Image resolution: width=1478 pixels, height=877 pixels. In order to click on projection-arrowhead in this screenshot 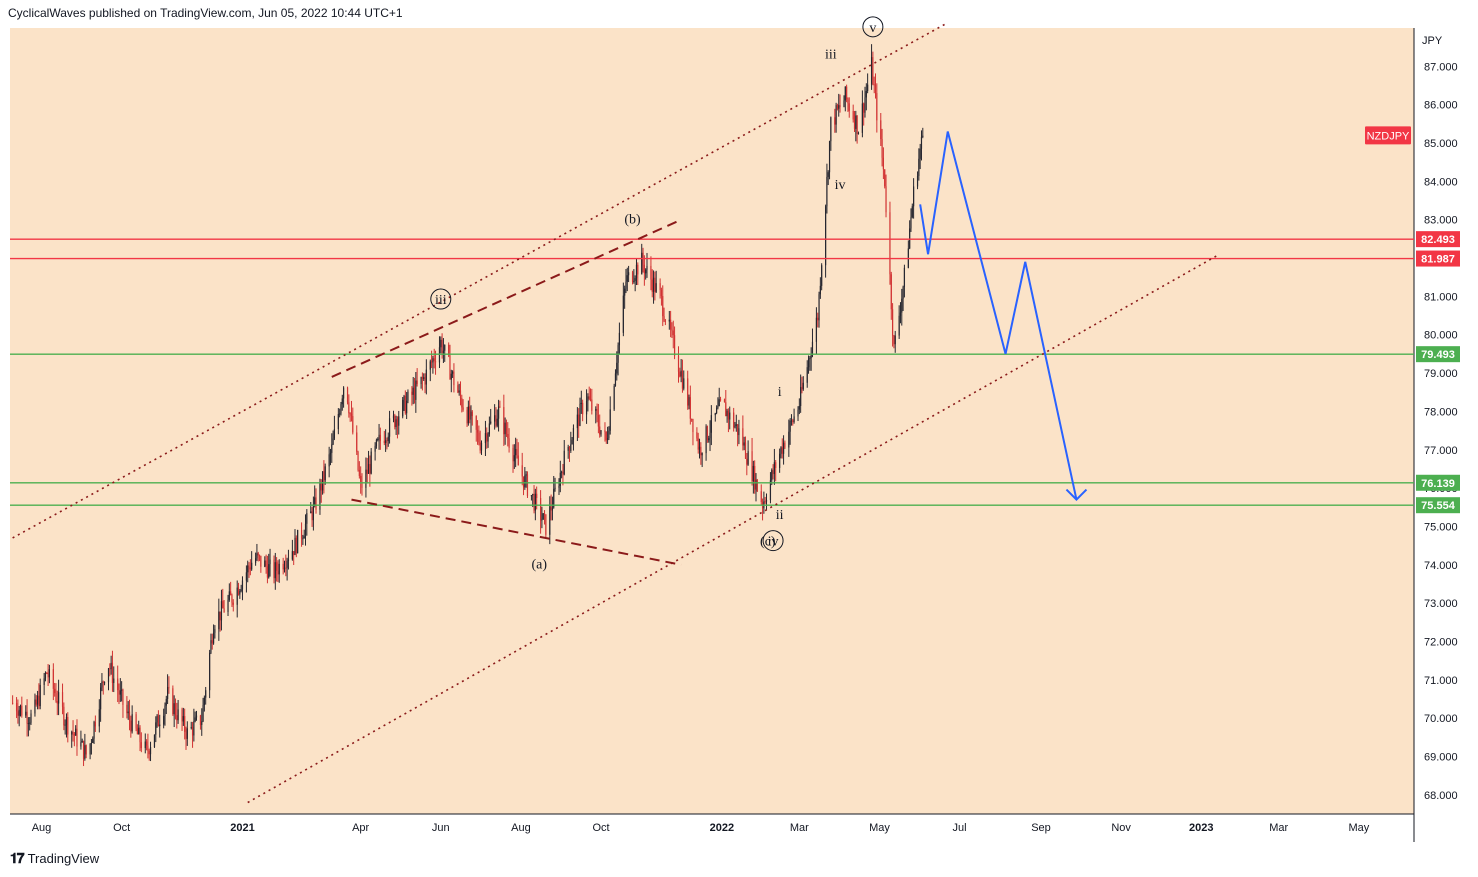, I will do `click(1076, 495)`.